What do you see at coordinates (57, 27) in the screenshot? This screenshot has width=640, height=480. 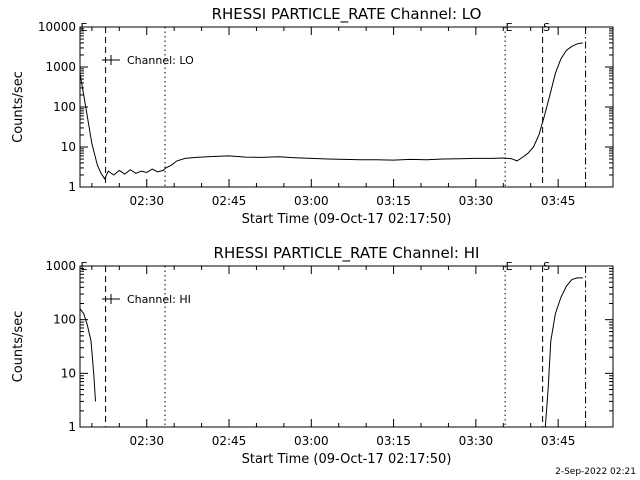 I see `y-tick-label: 10000` at bounding box center [57, 27].